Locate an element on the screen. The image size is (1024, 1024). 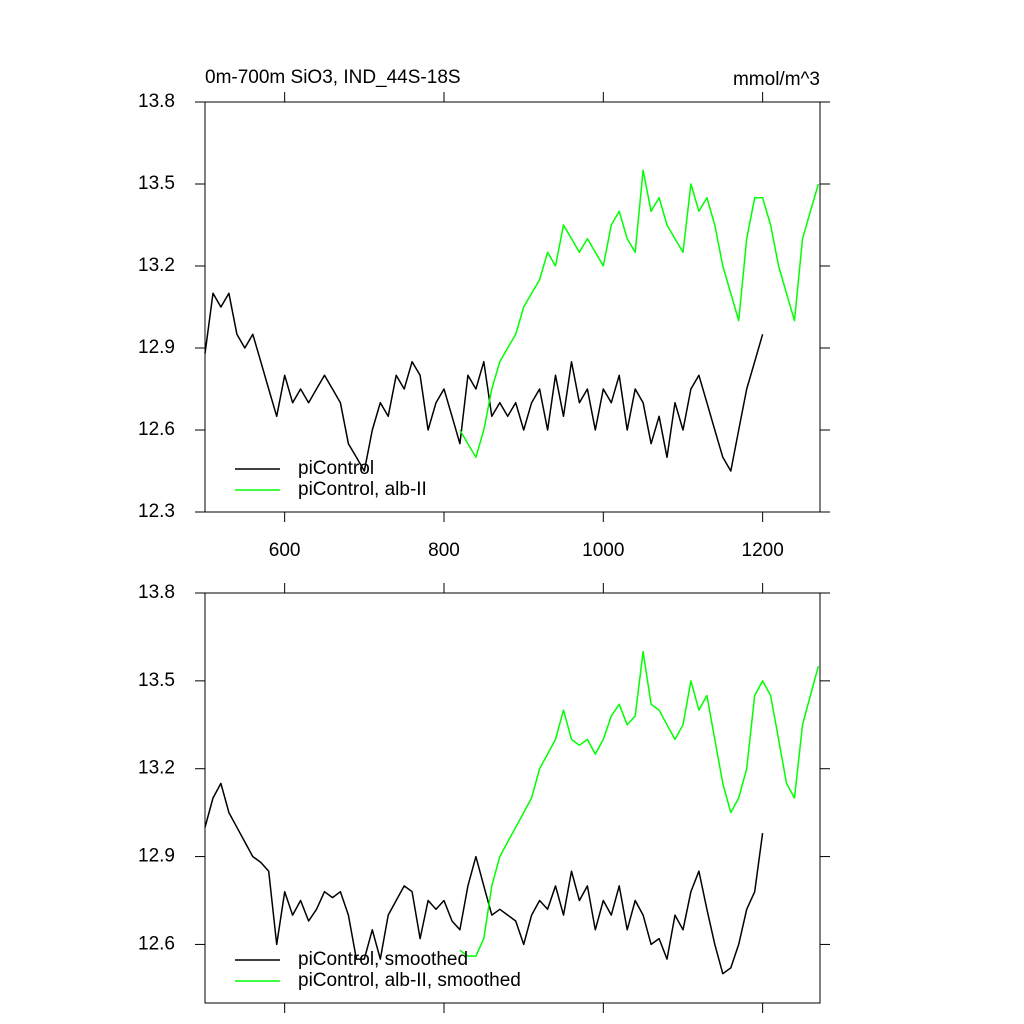
x-tick-label: 1200 is located at coordinates (763, 550).